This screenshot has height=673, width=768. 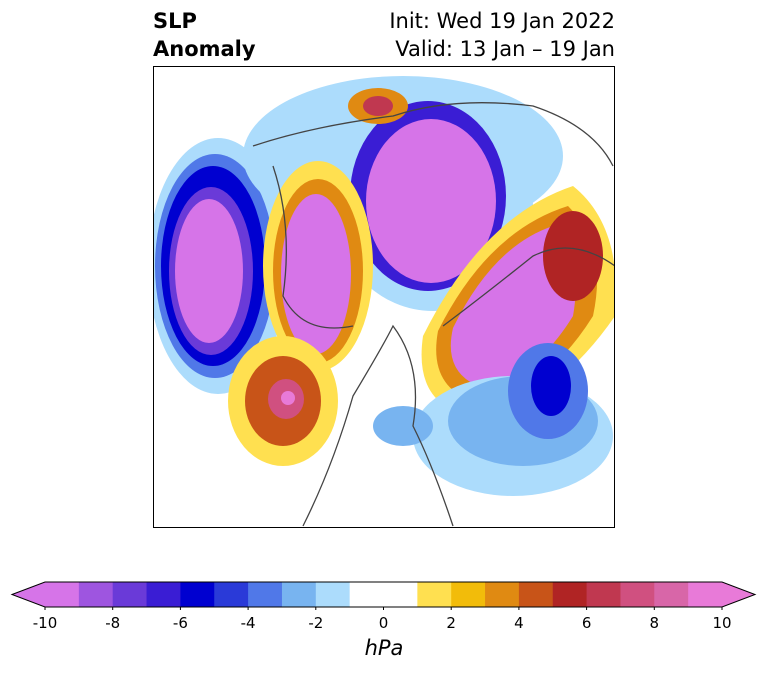 What do you see at coordinates (738, 594) in the screenshot?
I see `colorbar-over-arrow` at bounding box center [738, 594].